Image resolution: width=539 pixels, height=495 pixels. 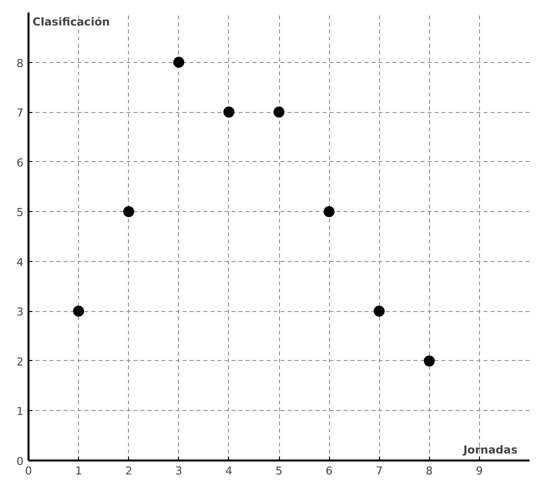 I want to click on y-tick-label: 6, so click(x=20, y=163).